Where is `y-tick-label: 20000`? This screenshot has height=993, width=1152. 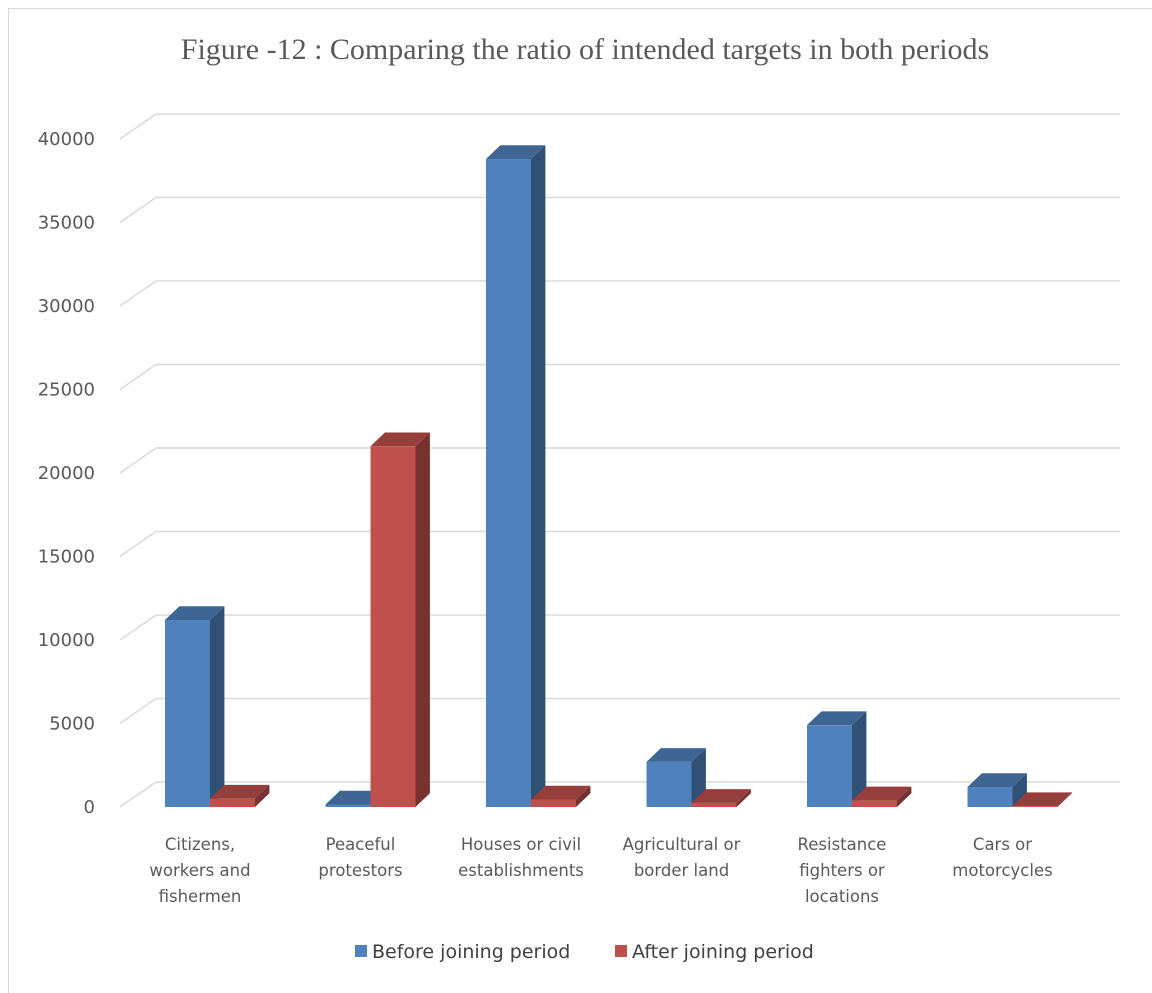
y-tick-label: 20000 is located at coordinates (66, 473).